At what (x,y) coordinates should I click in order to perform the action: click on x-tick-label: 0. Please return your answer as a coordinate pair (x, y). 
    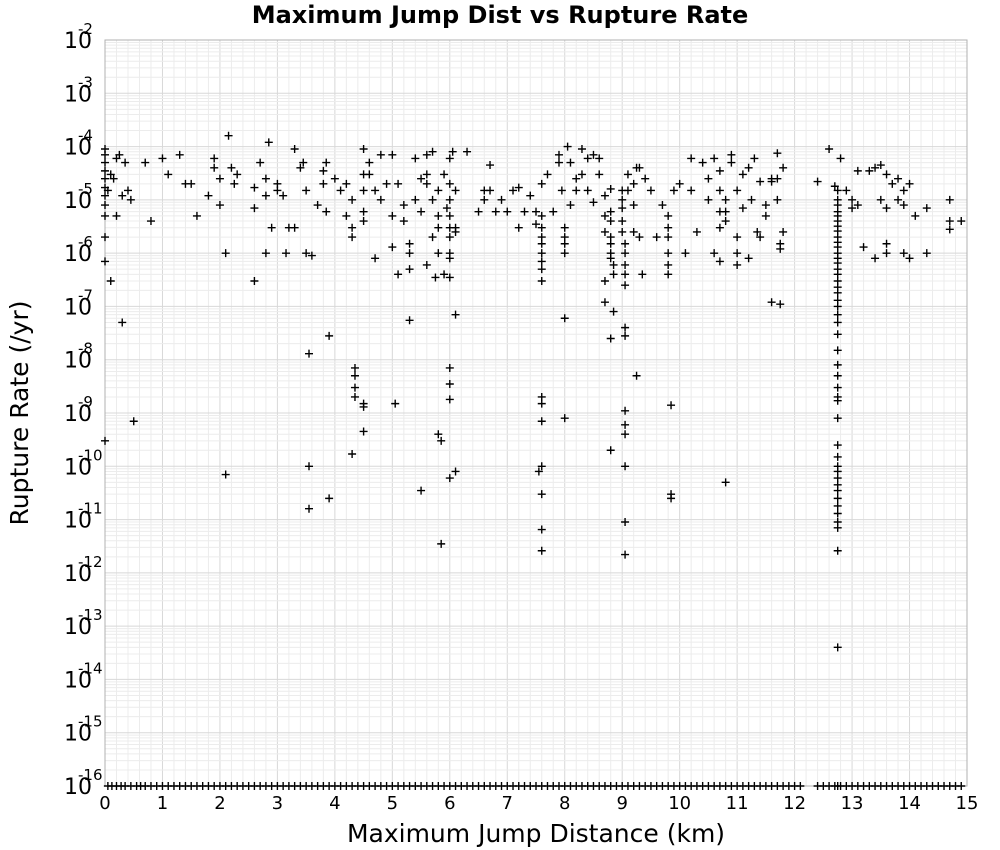
    Looking at the image, I should click on (104, 803).